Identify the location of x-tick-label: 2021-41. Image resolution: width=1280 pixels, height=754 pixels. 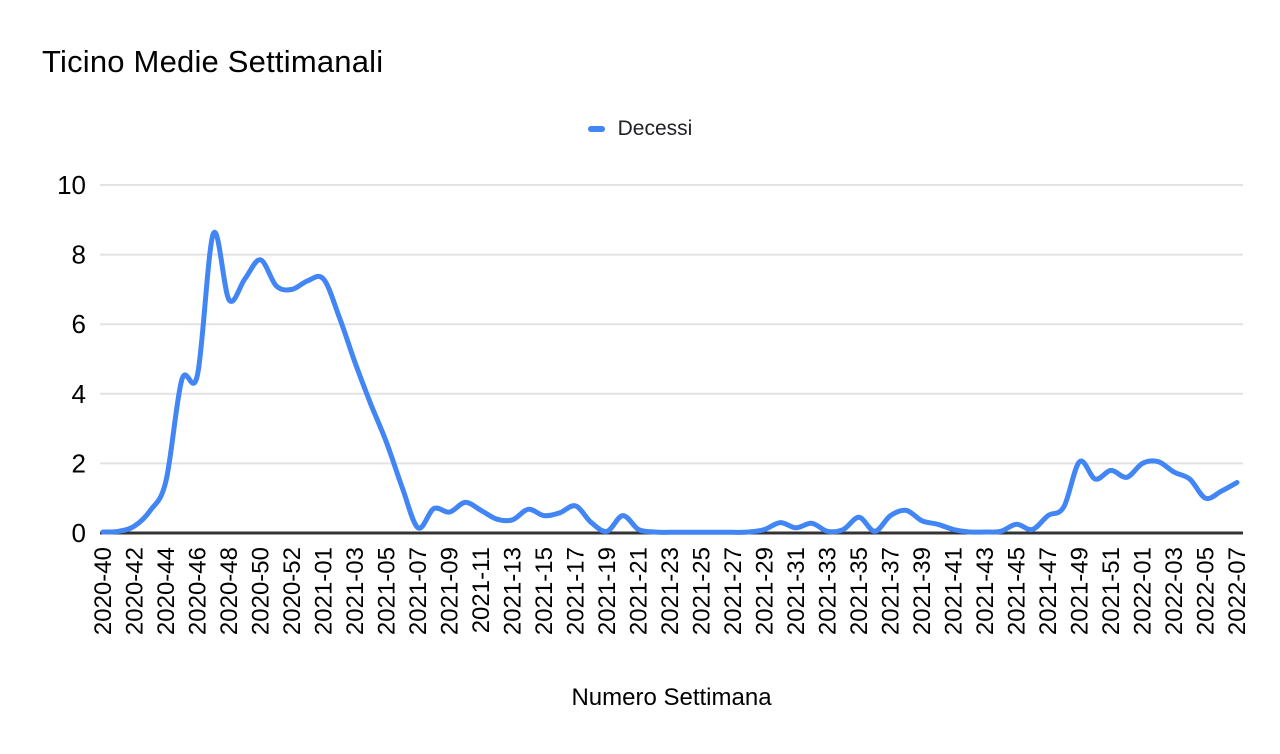
(953, 591).